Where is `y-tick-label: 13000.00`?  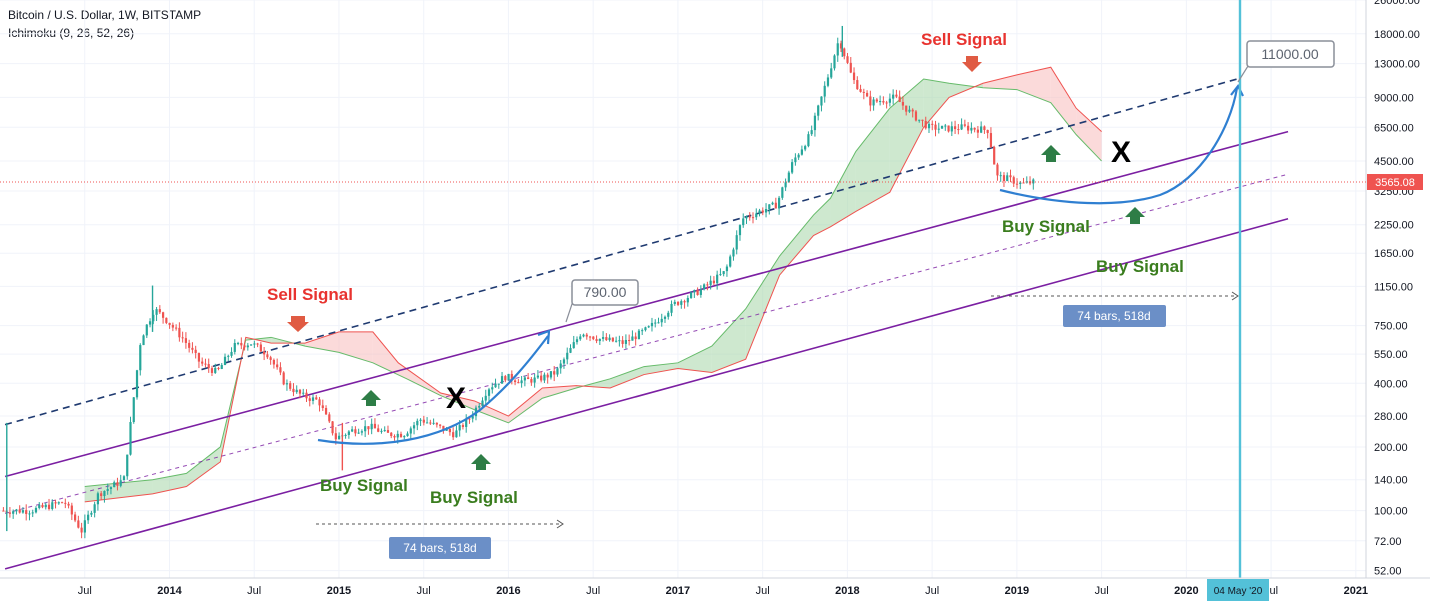
y-tick-label: 13000.00 is located at coordinates (1397, 65).